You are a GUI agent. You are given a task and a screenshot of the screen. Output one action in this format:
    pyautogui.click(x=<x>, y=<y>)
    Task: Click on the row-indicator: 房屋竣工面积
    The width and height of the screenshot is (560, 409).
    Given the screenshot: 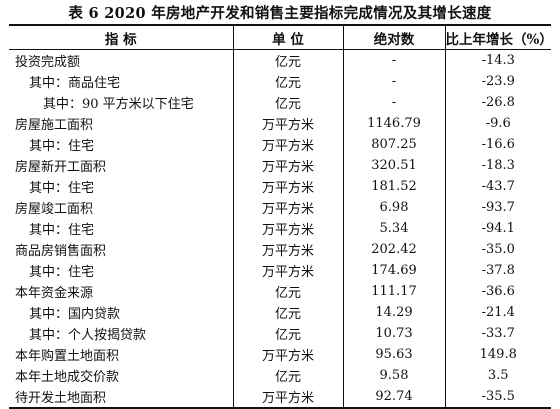 What is the action you would take?
    pyautogui.click(x=54, y=209)
    